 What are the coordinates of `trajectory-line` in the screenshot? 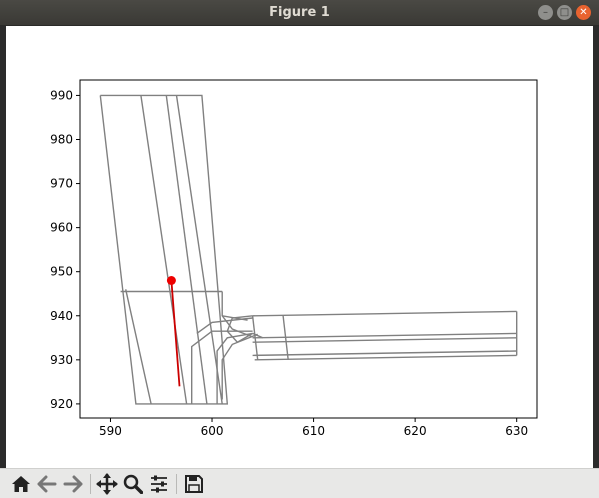 It's located at (175, 333).